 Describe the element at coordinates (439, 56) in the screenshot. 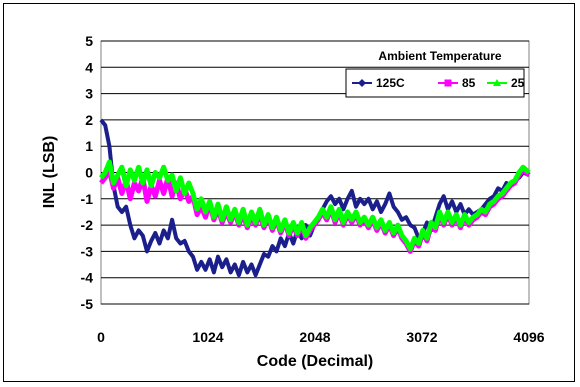

I see `legend-title: Ambient Temperature` at that location.